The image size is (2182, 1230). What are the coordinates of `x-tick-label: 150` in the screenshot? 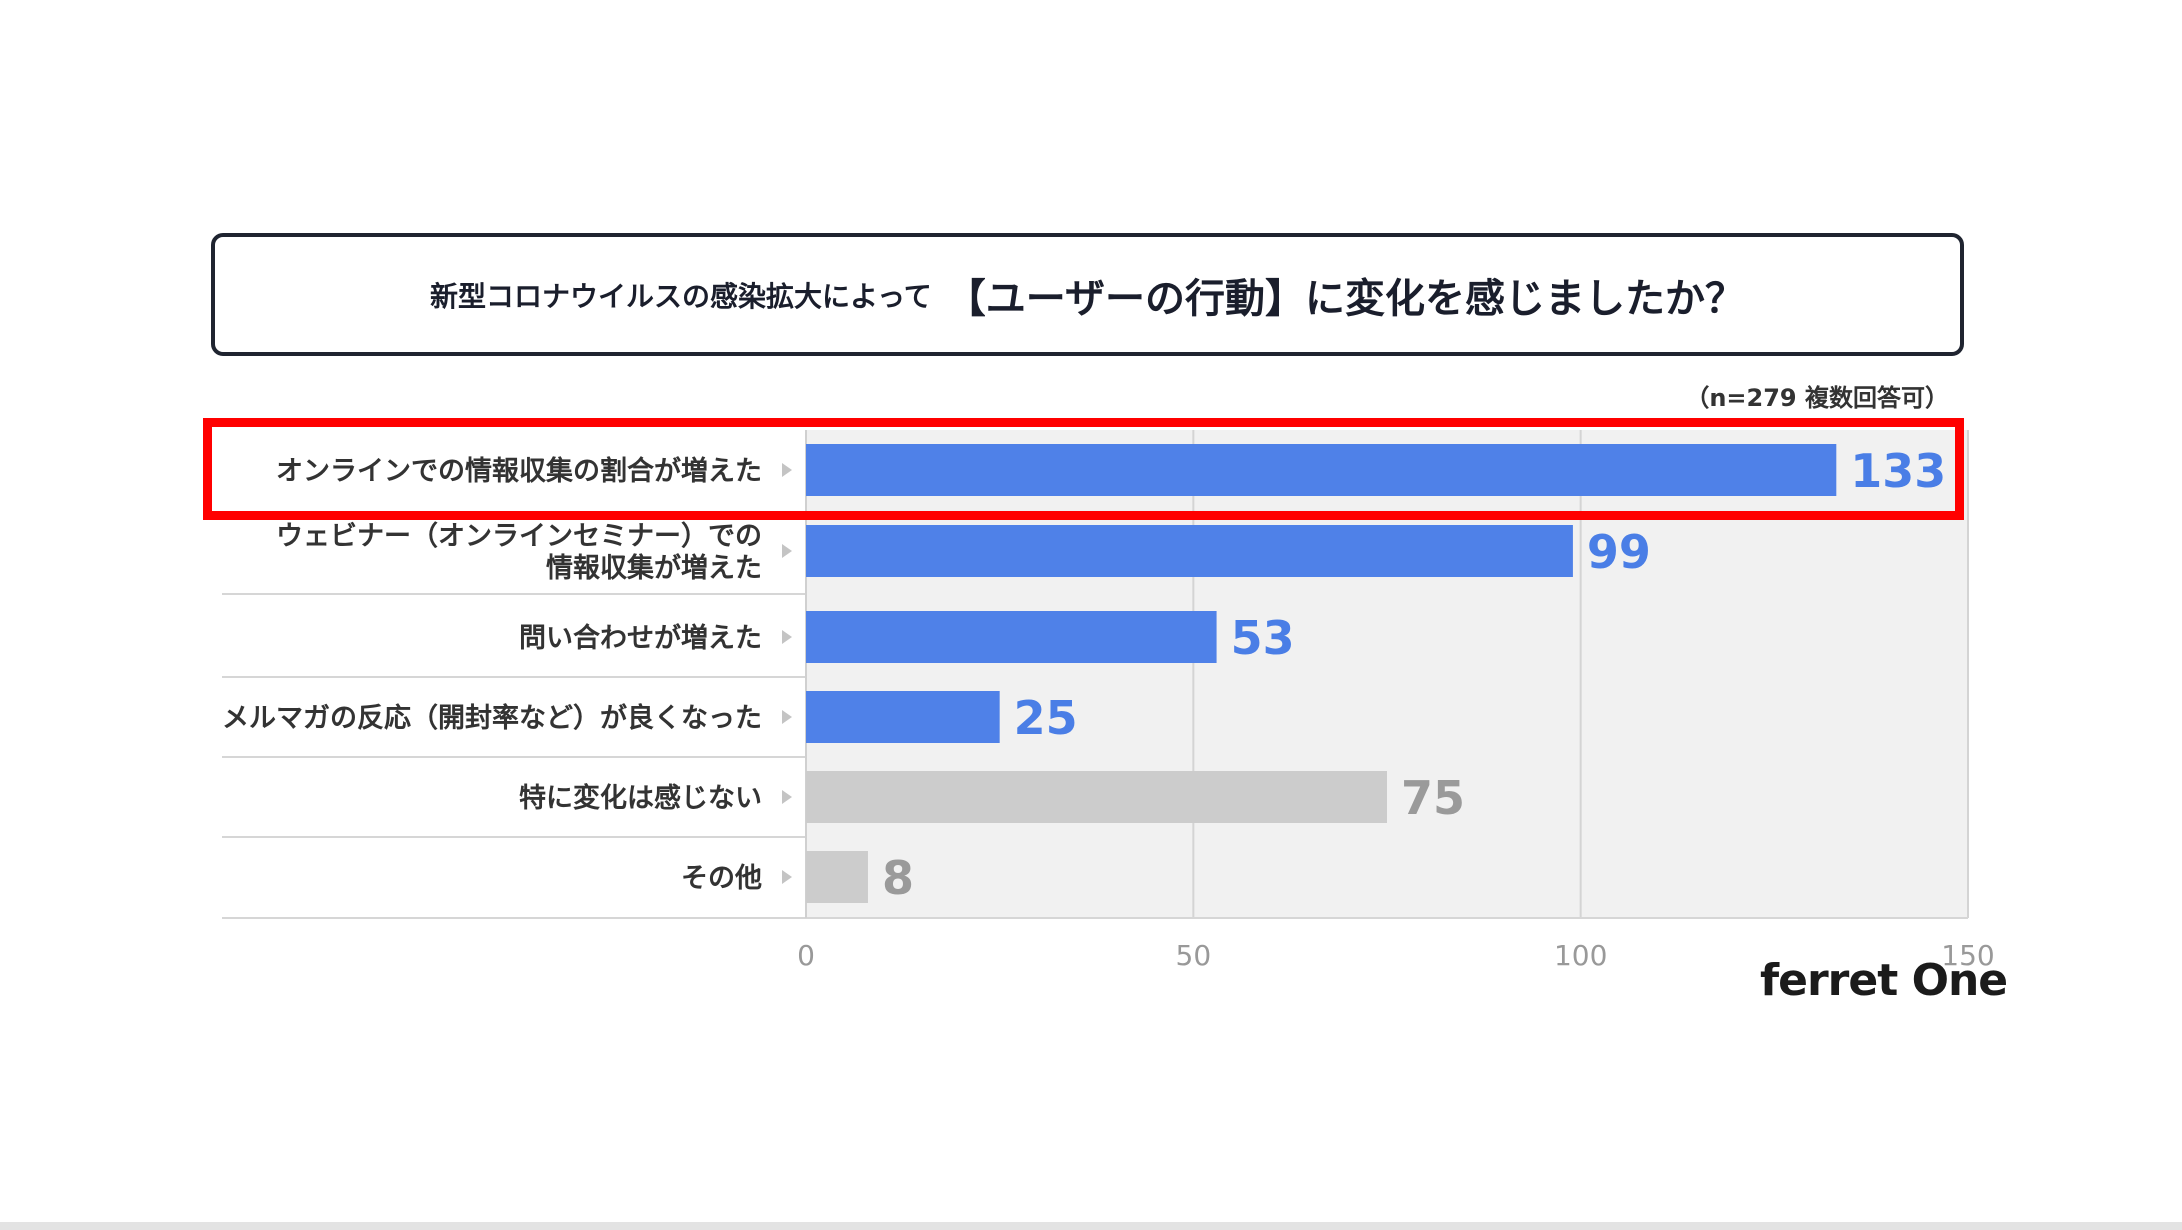 It's located at (1967, 955).